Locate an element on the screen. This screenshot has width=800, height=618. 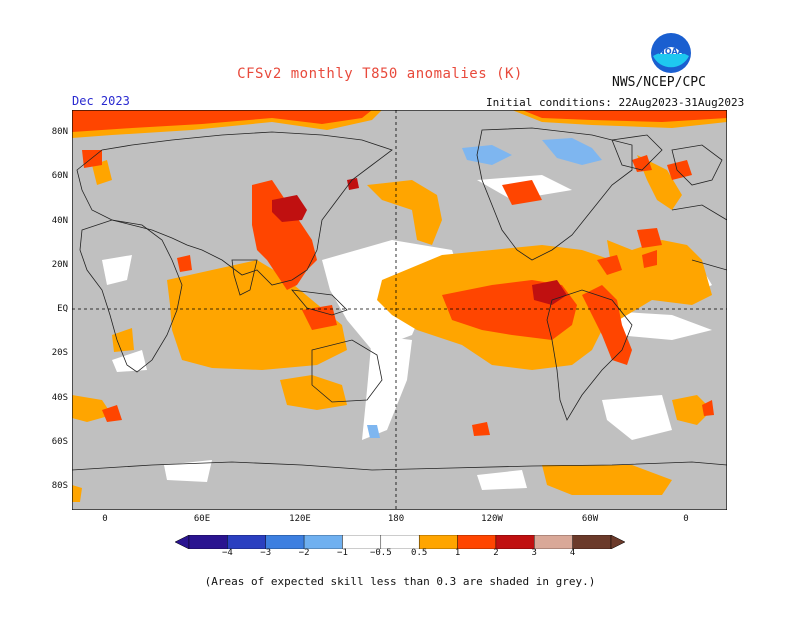
colorbar-arrow-right is located at coordinates (617, 542).